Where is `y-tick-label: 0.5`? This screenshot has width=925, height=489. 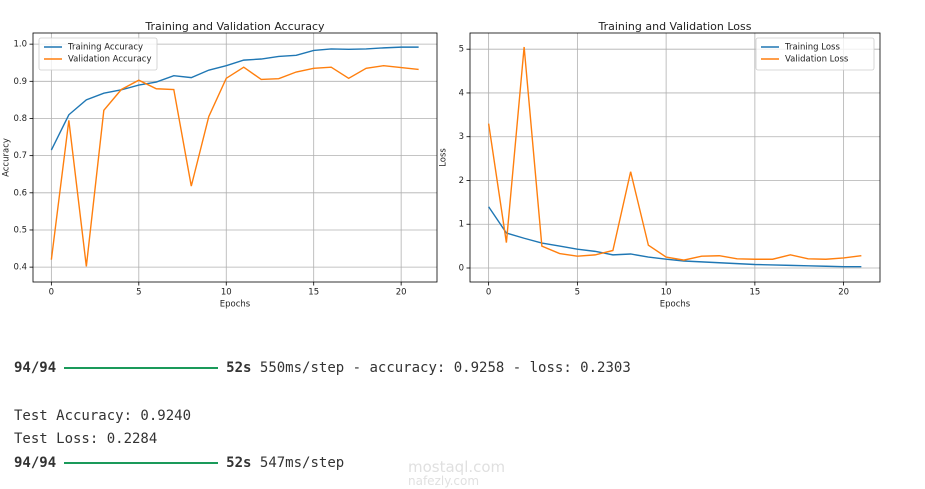
y-tick-label: 0.5 is located at coordinates (20, 230).